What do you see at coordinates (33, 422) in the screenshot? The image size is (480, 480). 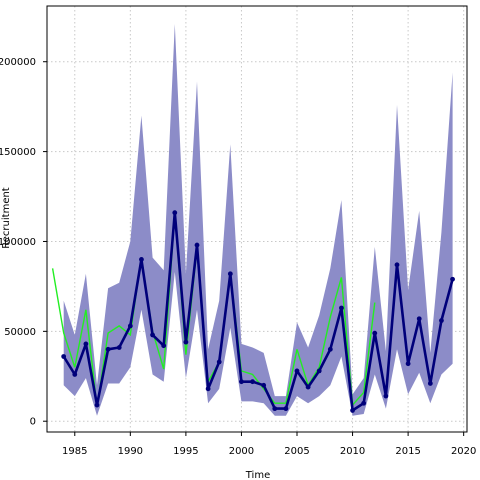 I see `y-tick-label: 0` at bounding box center [33, 422].